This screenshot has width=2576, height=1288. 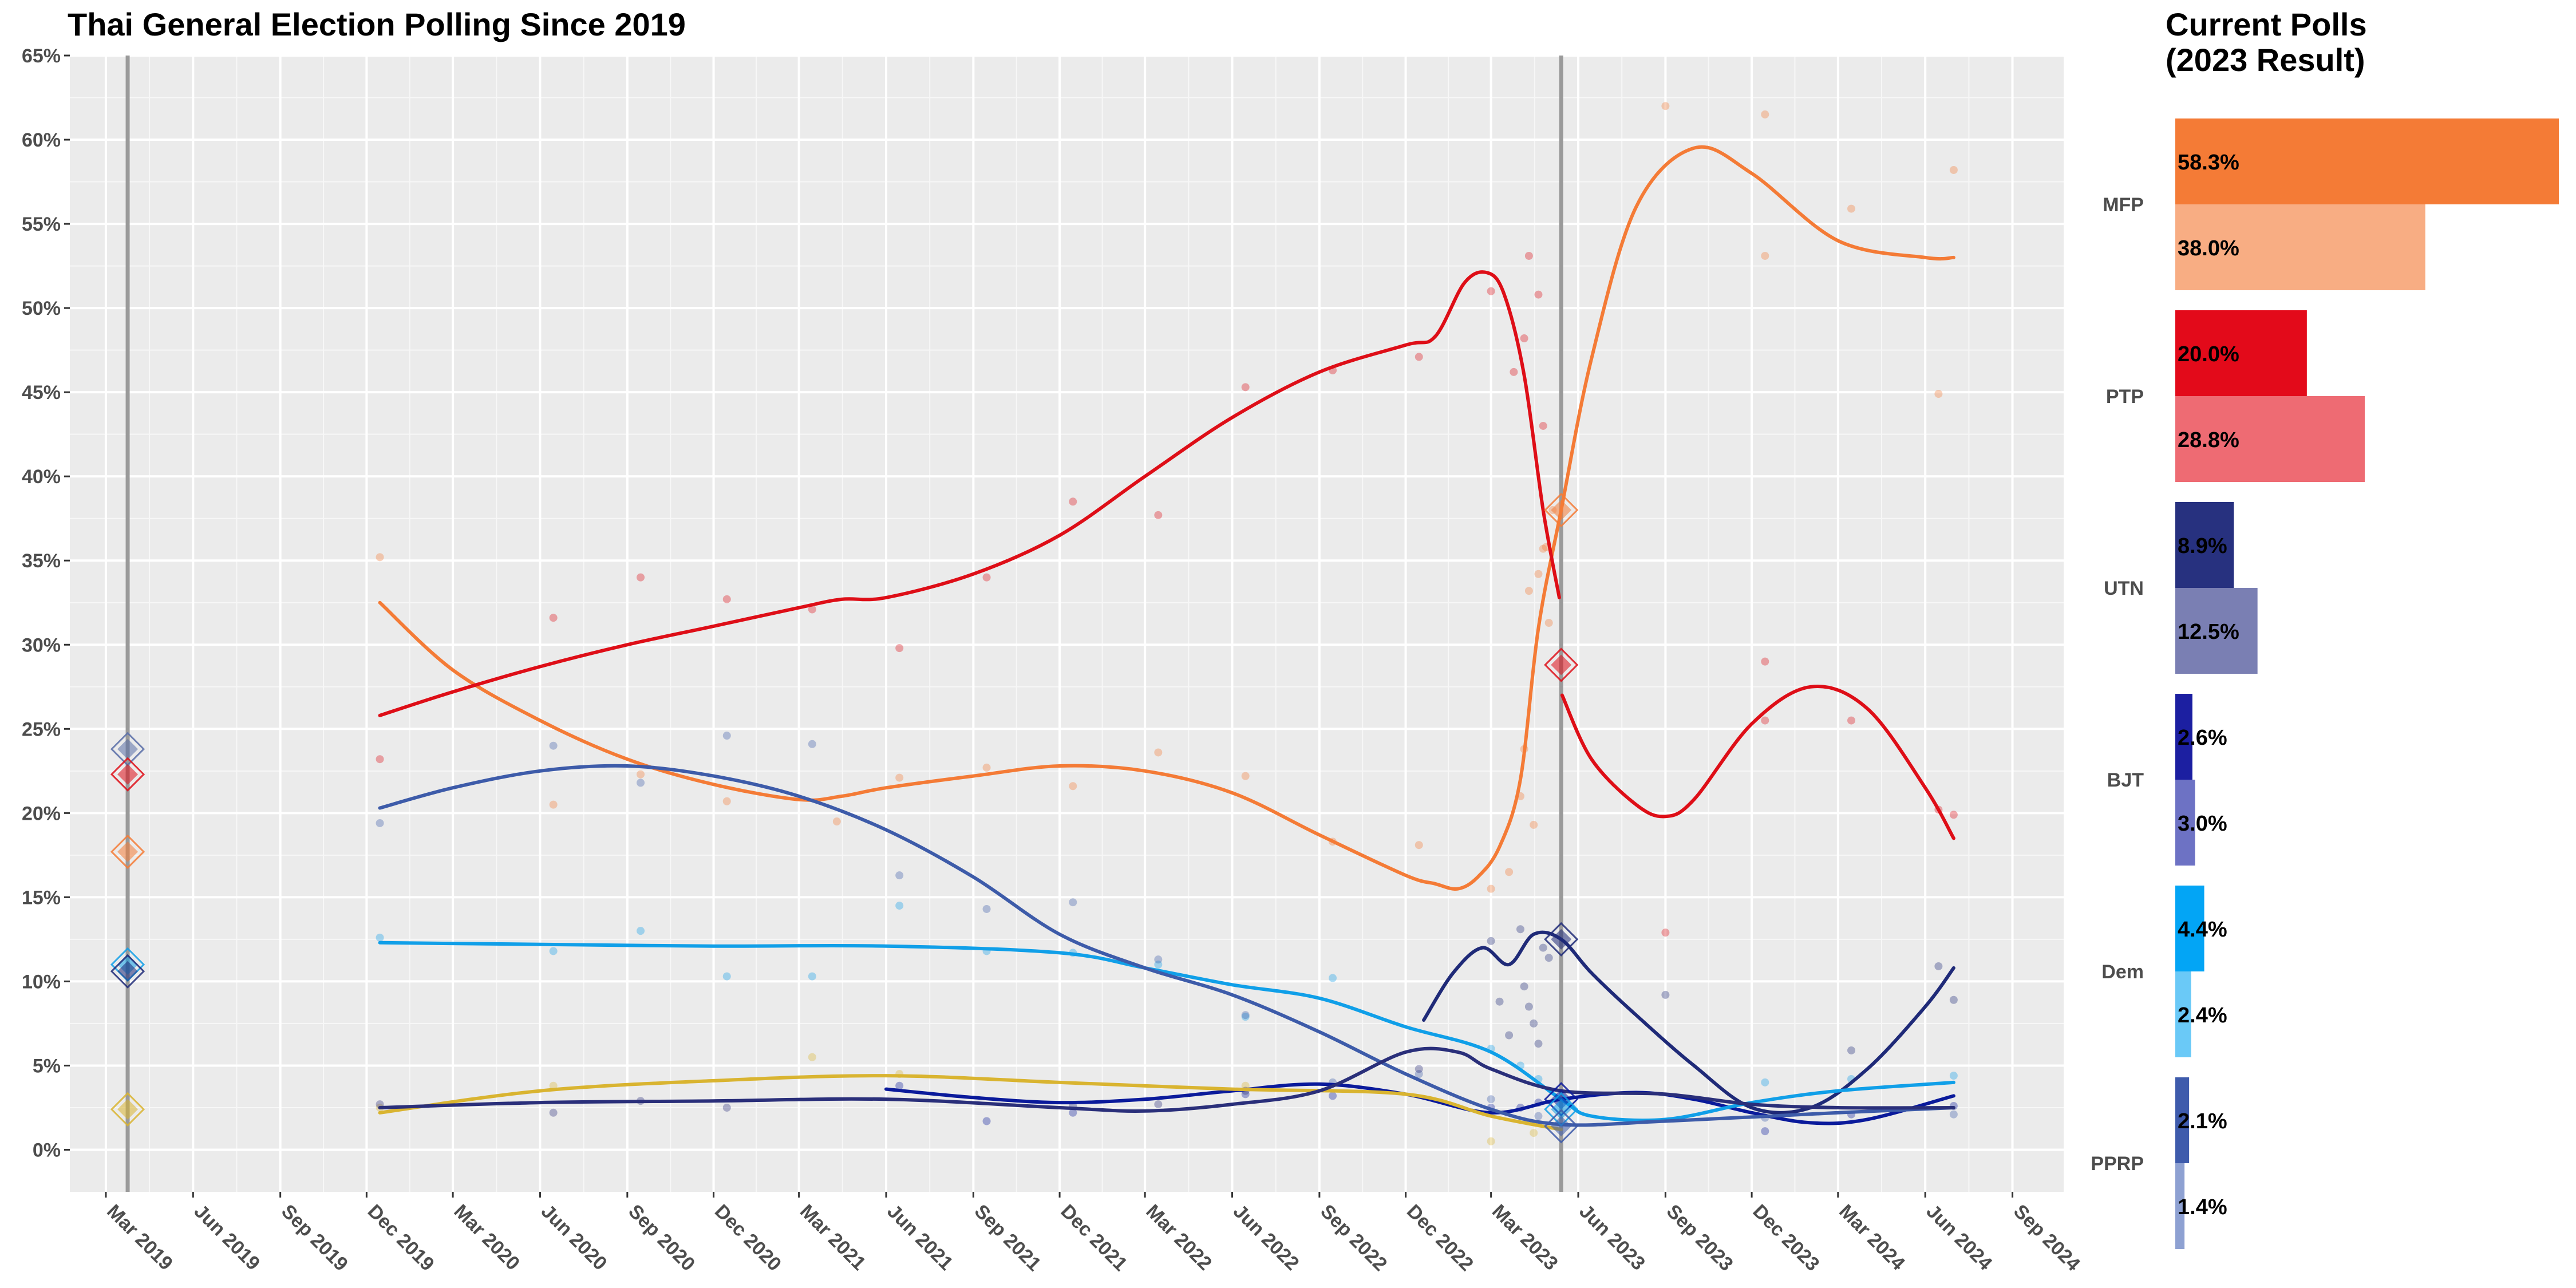 I want to click on chart-title: Thai General Election Polling Since 2019, so click(x=377, y=24).